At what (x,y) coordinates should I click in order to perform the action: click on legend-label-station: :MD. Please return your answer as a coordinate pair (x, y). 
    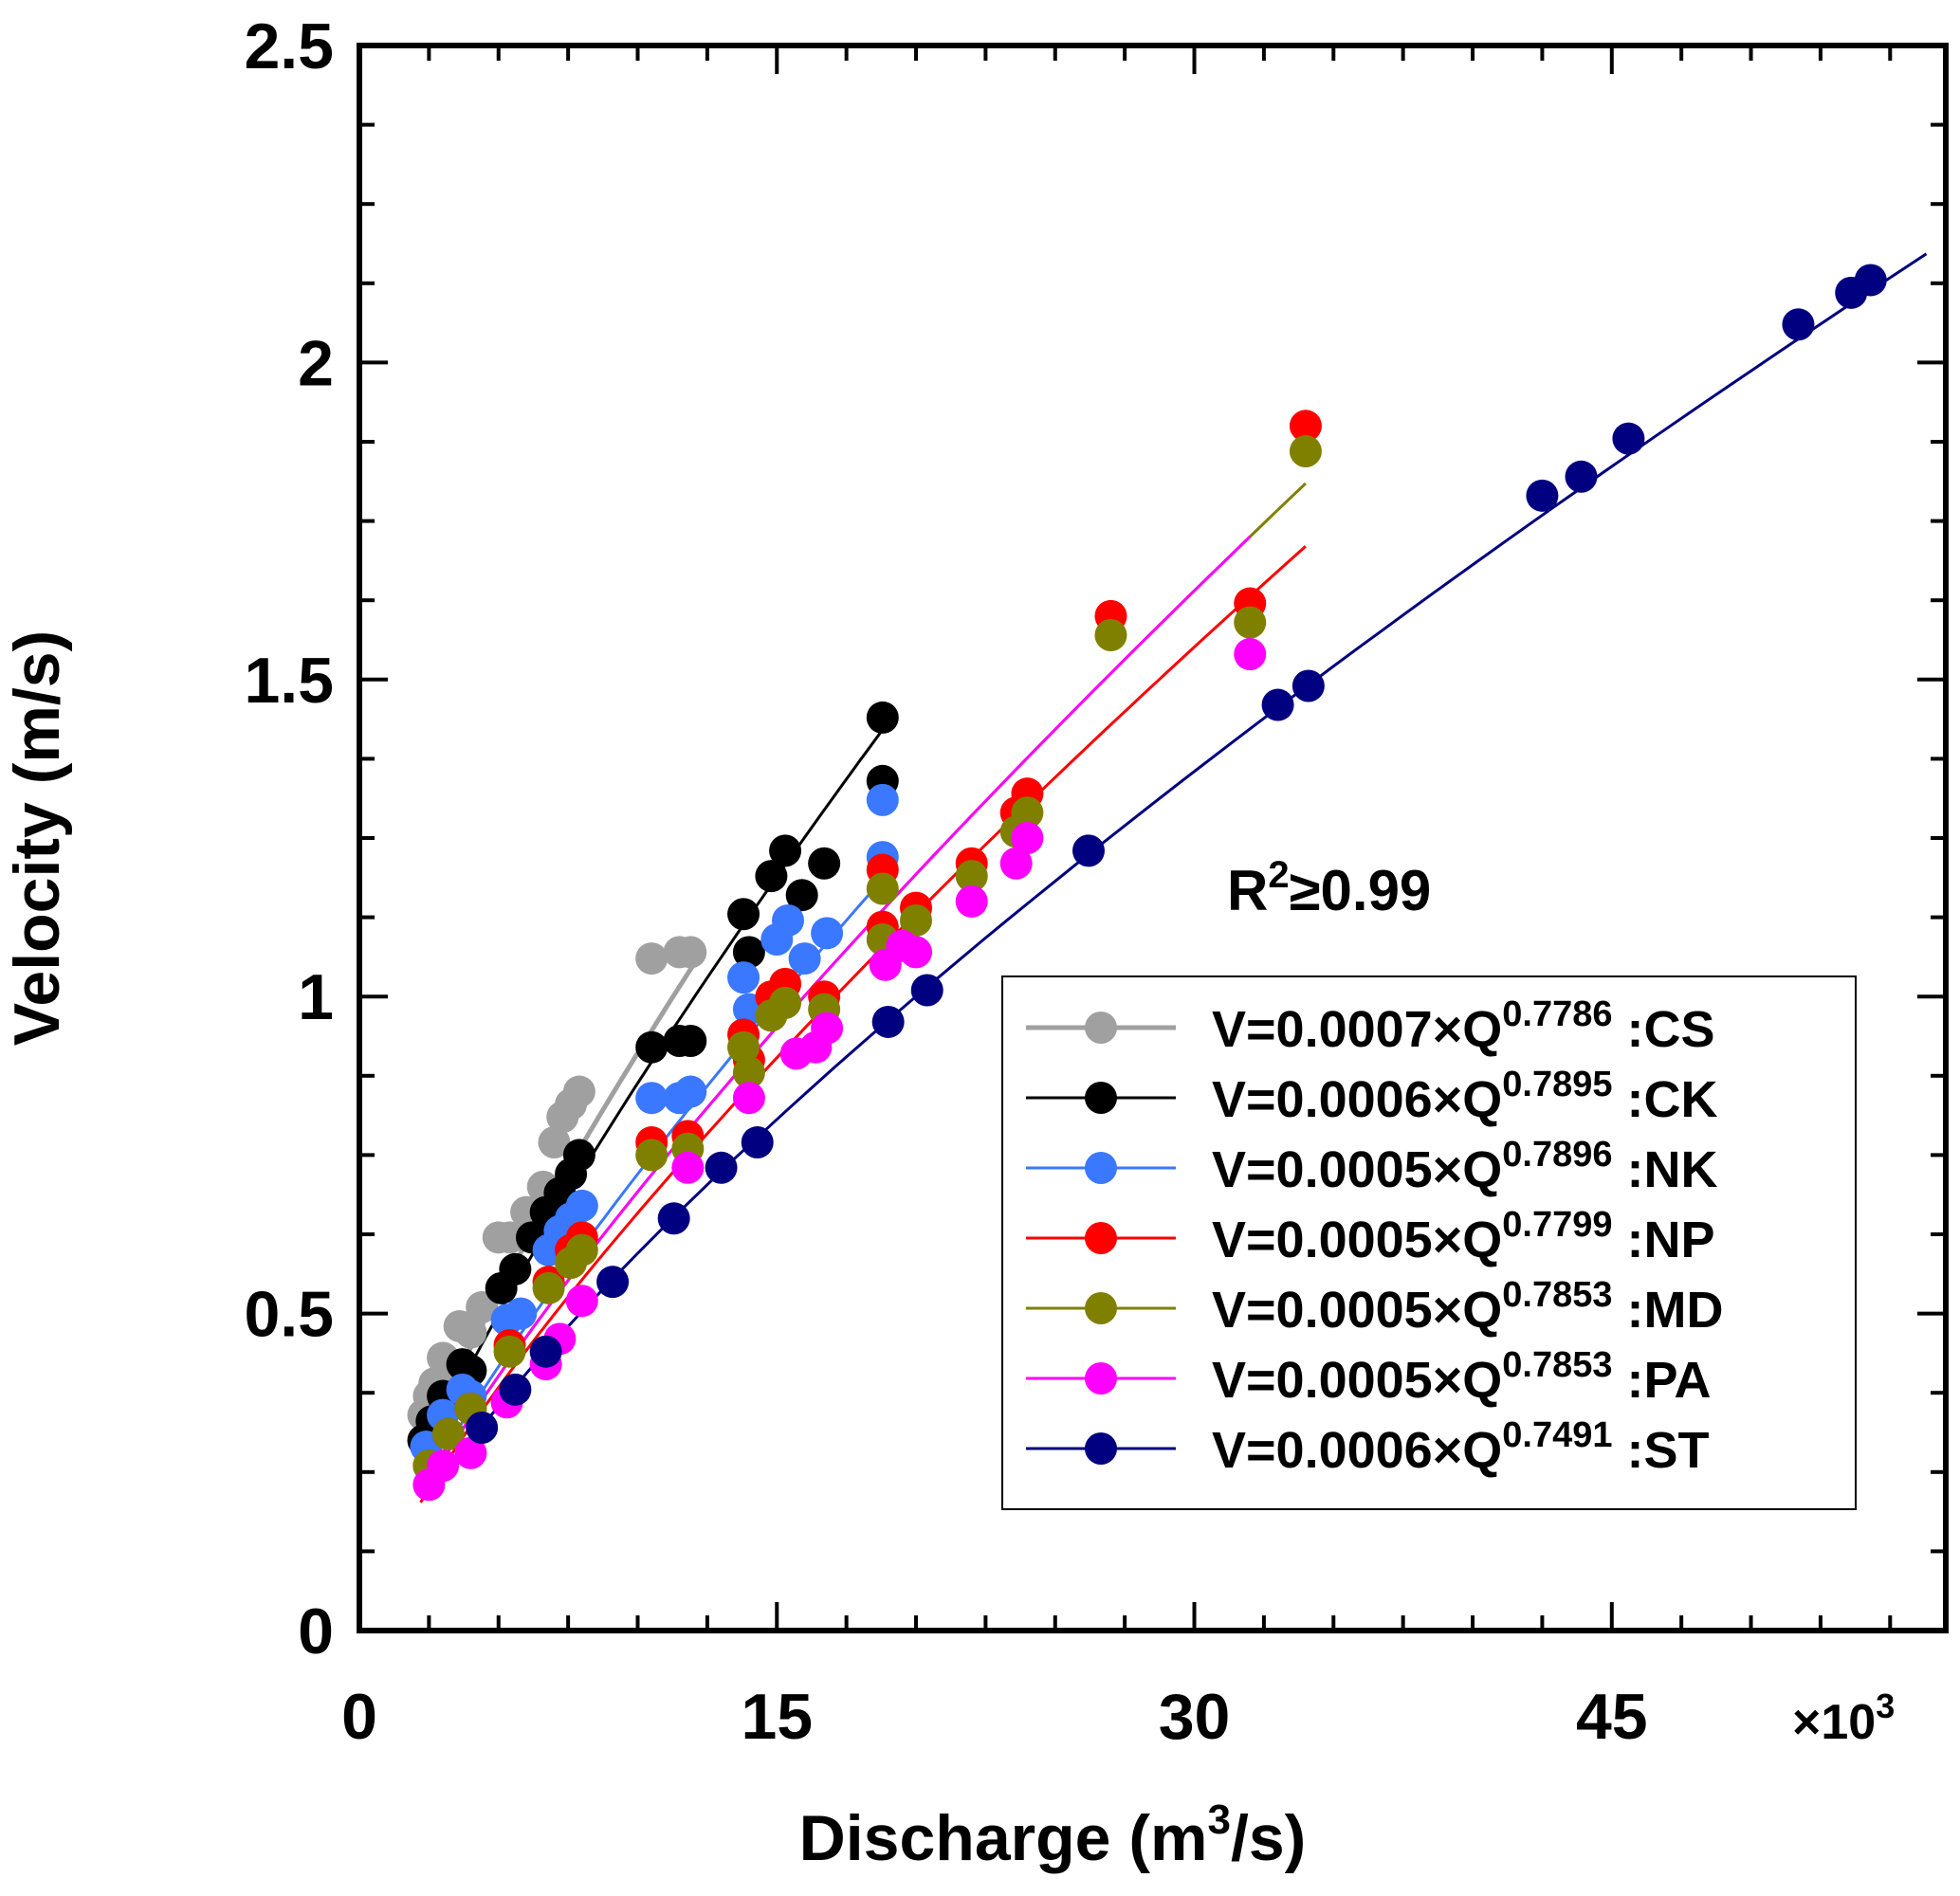
    Looking at the image, I should click on (1668, 1310).